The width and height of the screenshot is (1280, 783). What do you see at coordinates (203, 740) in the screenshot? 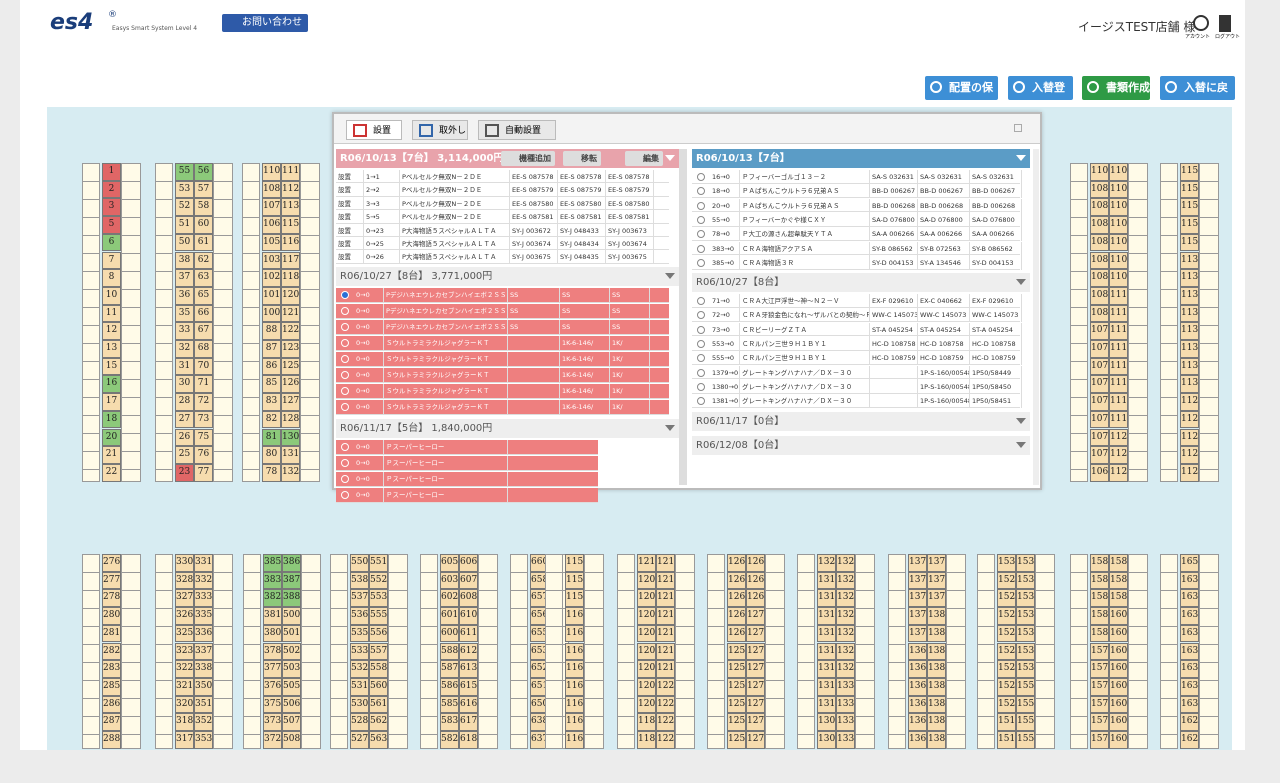
I see `machine-cell: 353` at bounding box center [203, 740].